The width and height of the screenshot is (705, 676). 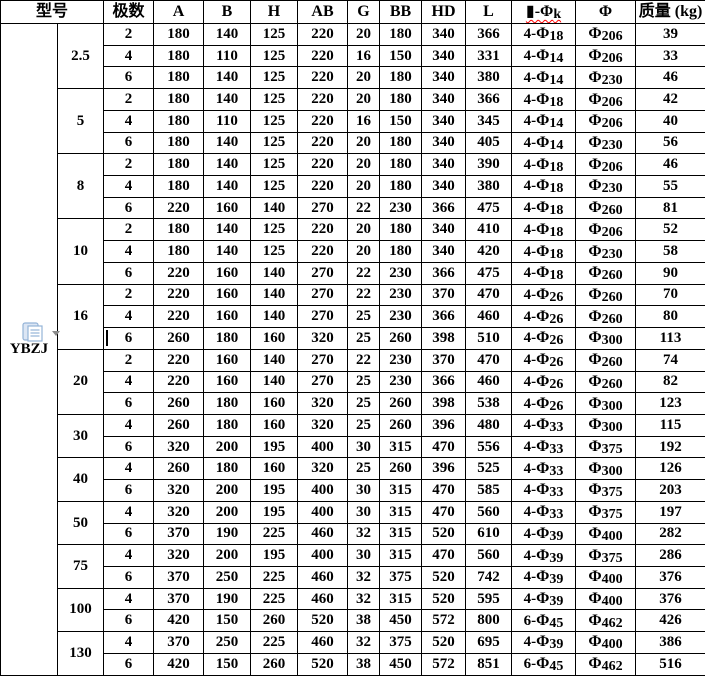 I want to click on value-cell: 22, so click(x=364, y=273).